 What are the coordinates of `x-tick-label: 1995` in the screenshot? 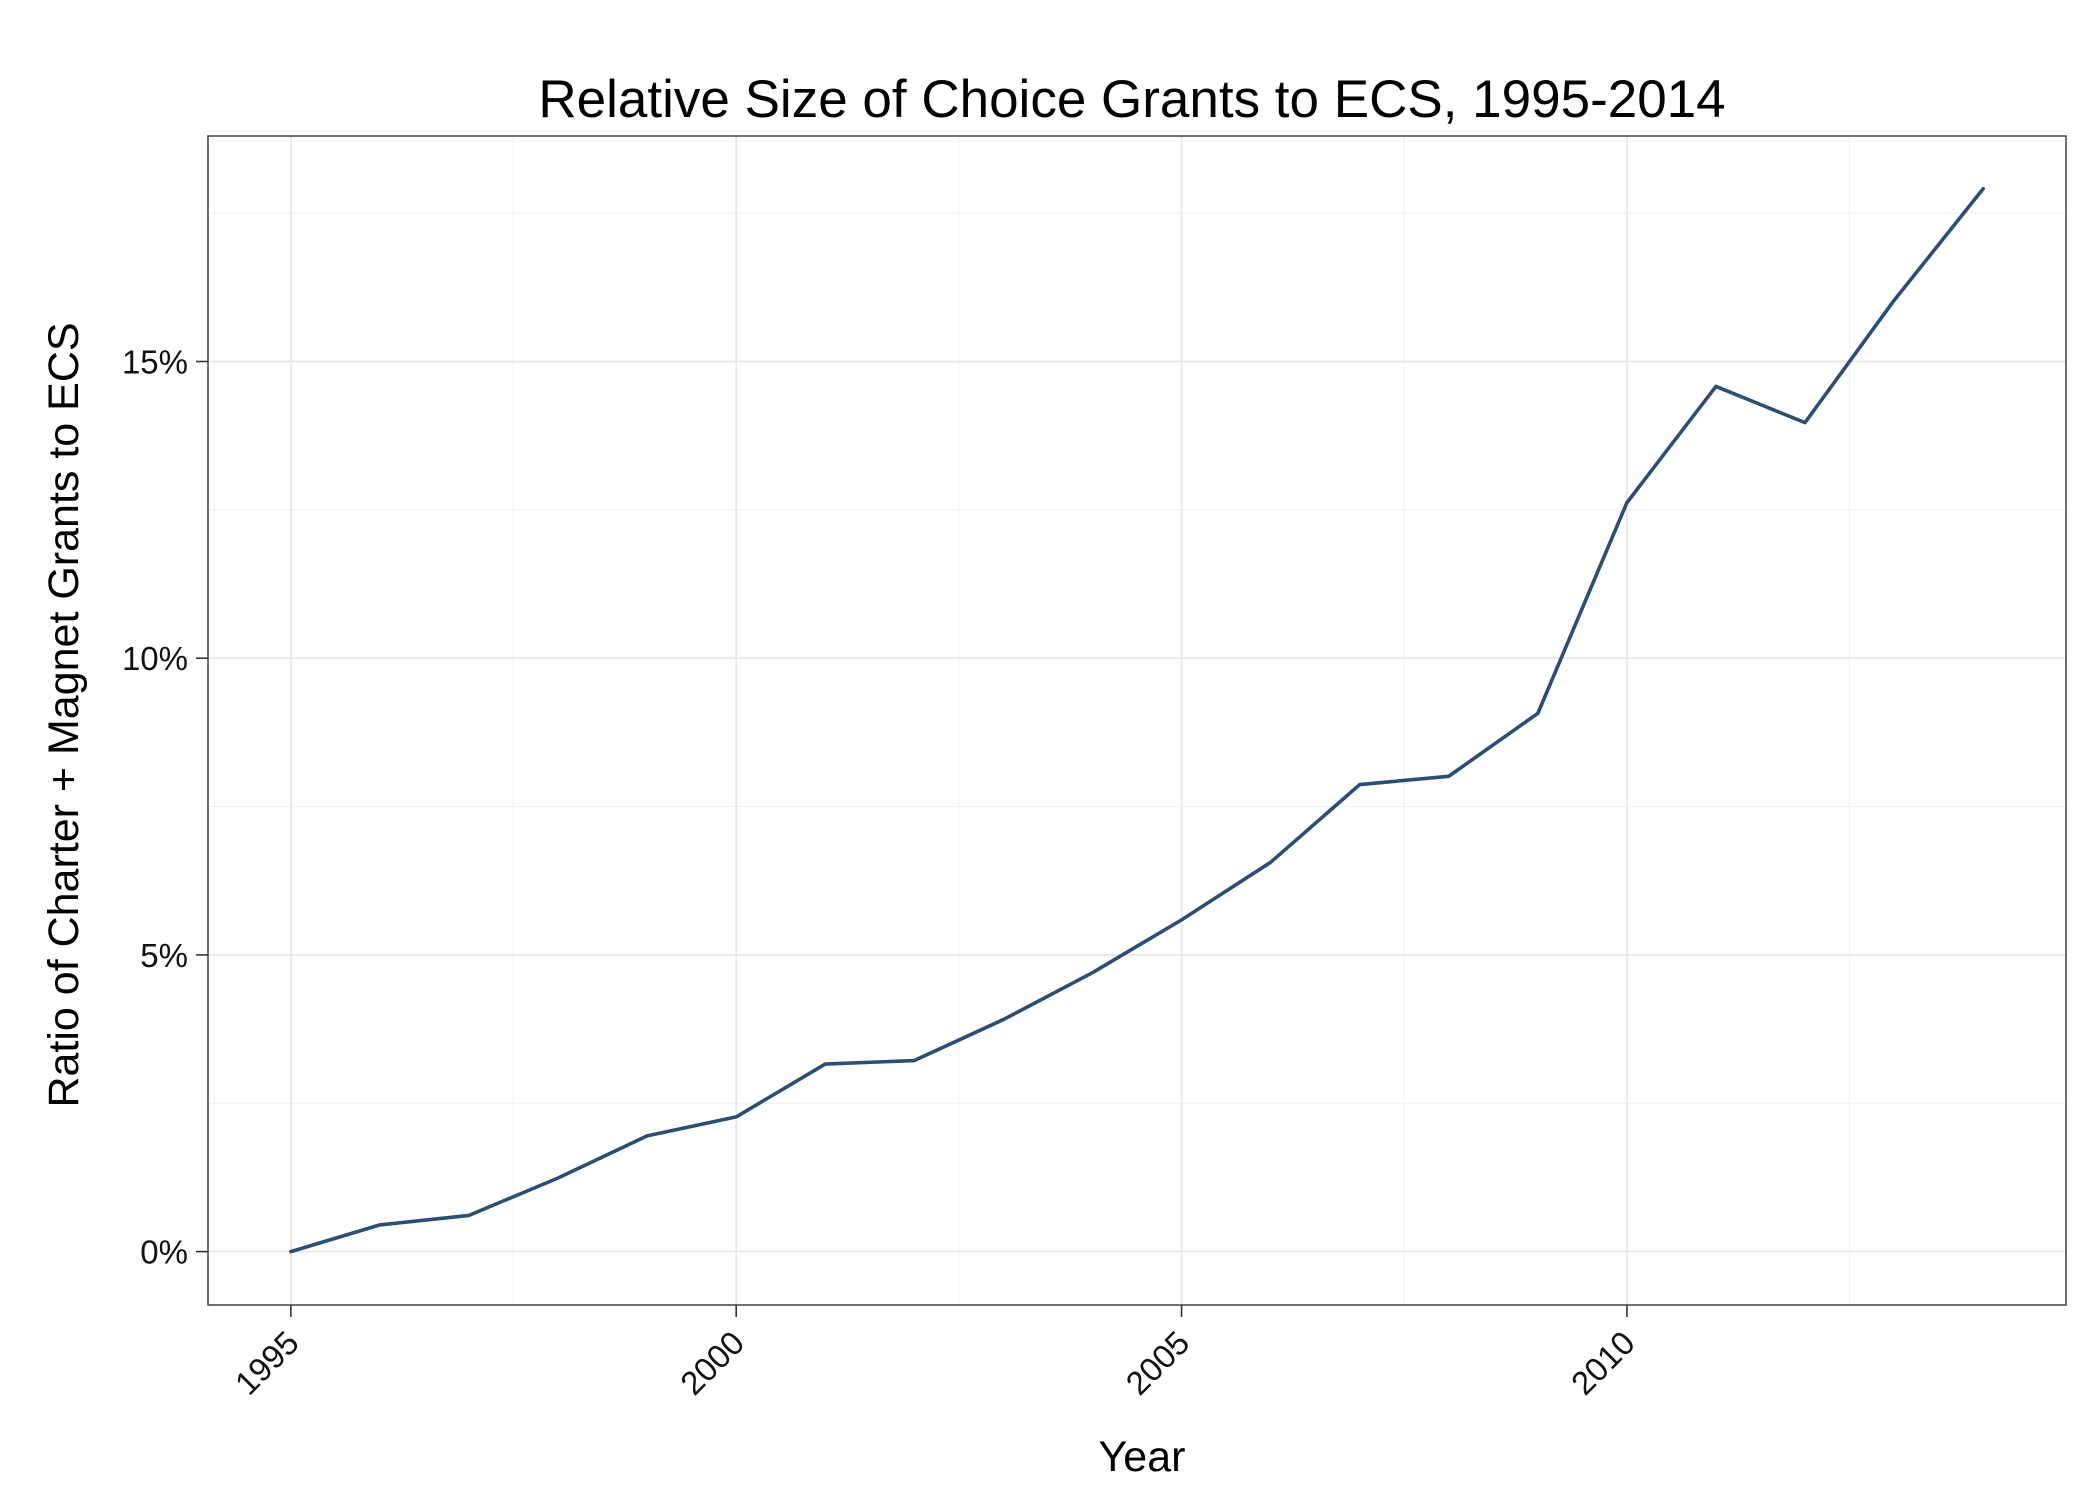 It's located at (267, 1363).